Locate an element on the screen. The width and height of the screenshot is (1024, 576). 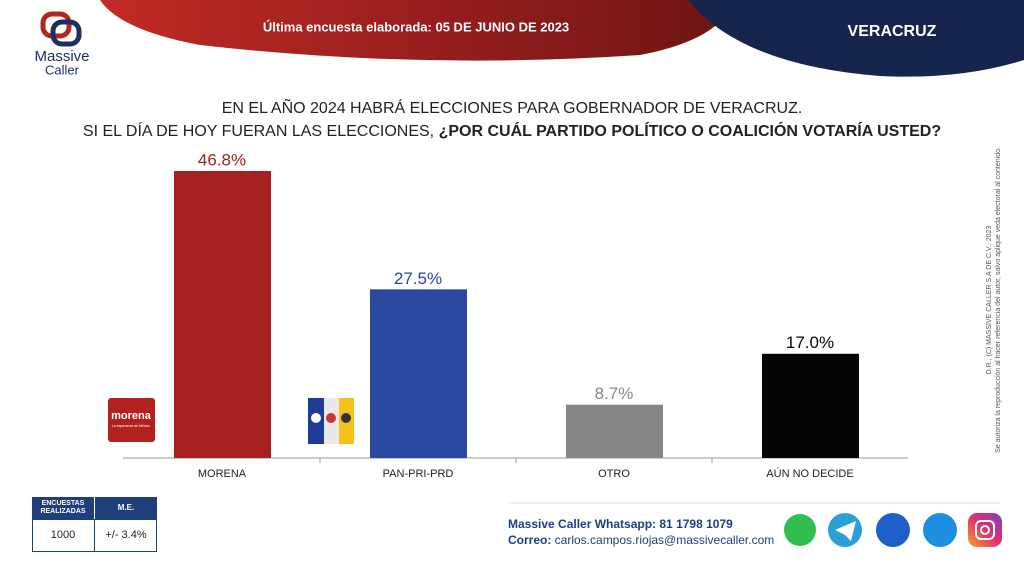
pan-emblem is located at coordinates (316, 418).